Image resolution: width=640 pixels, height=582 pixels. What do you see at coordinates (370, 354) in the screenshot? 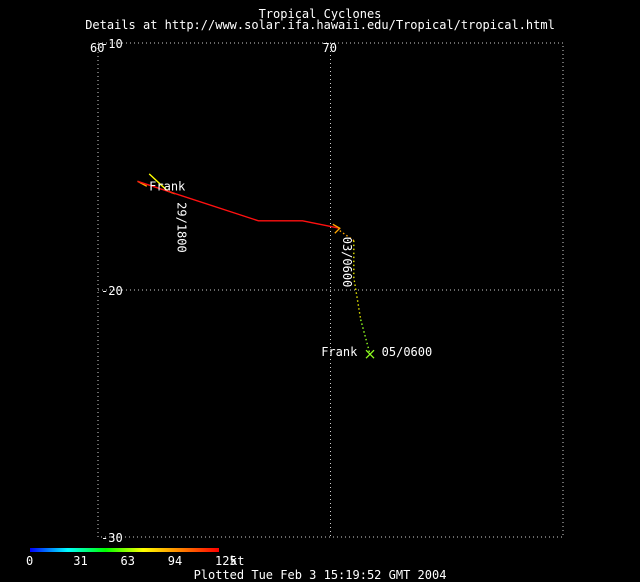
I see `current-position-marker` at bounding box center [370, 354].